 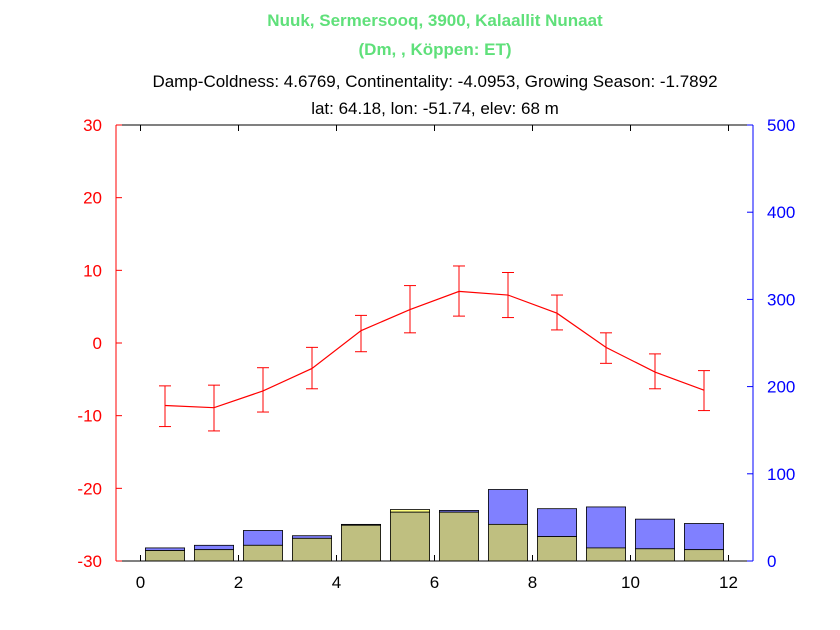 What do you see at coordinates (92, 125) in the screenshot?
I see `left-y-tick-label: 30` at bounding box center [92, 125].